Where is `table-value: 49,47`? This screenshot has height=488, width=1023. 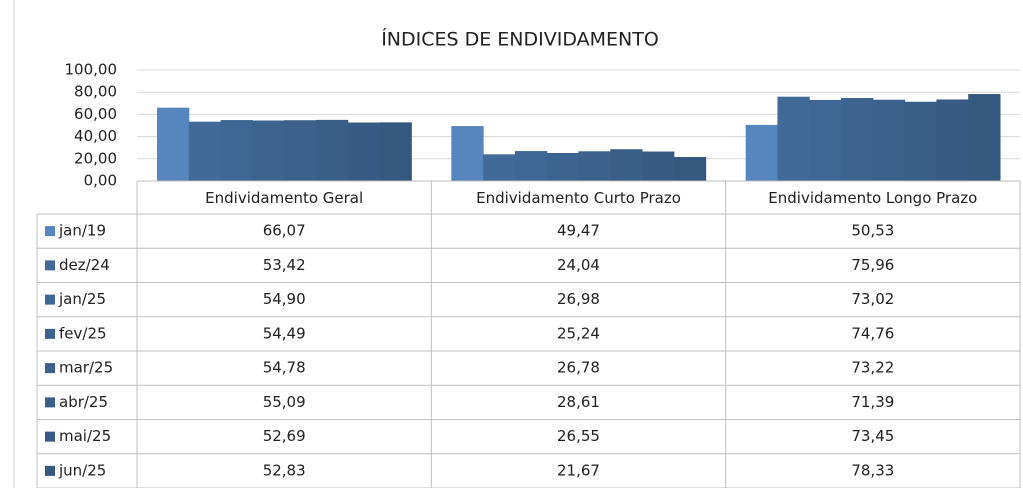 table-value: 49,47 is located at coordinates (578, 231).